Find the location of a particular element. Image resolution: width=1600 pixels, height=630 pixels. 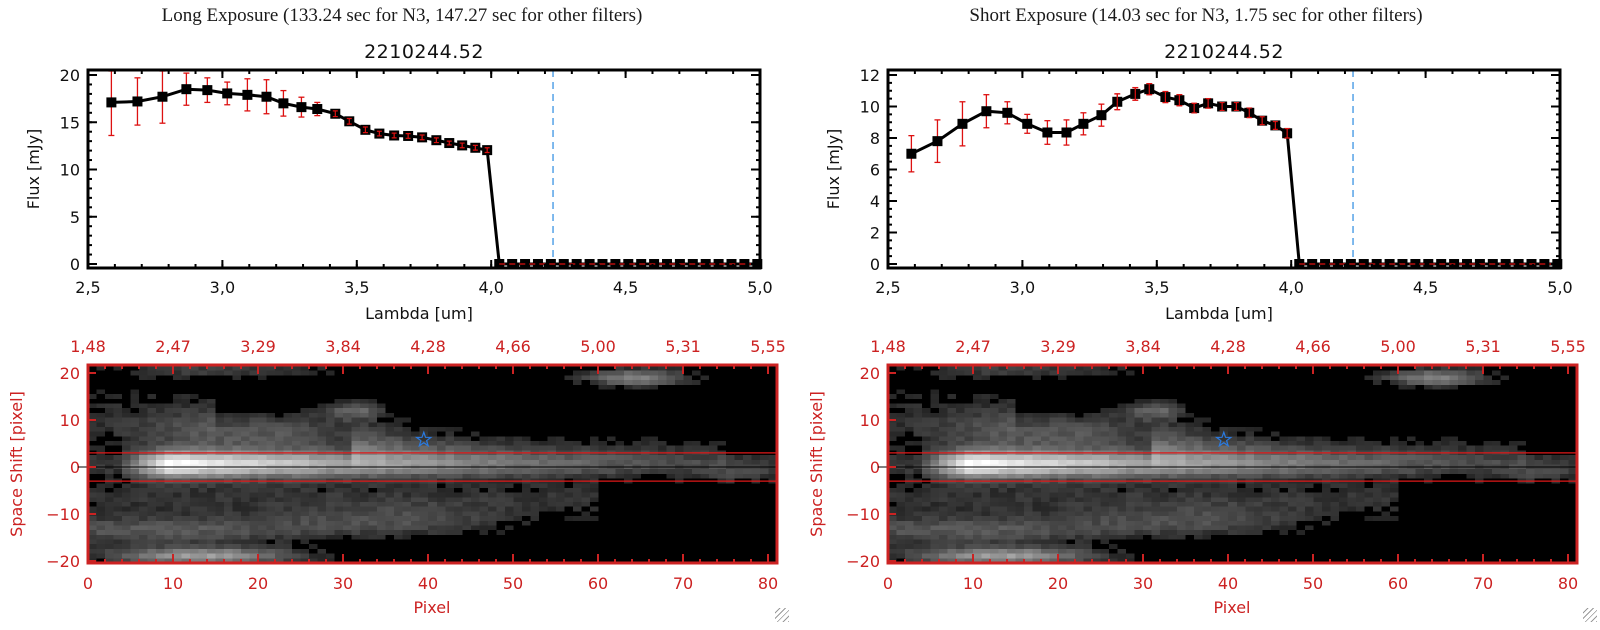

y-tick-label: 15 is located at coordinates (70, 122).